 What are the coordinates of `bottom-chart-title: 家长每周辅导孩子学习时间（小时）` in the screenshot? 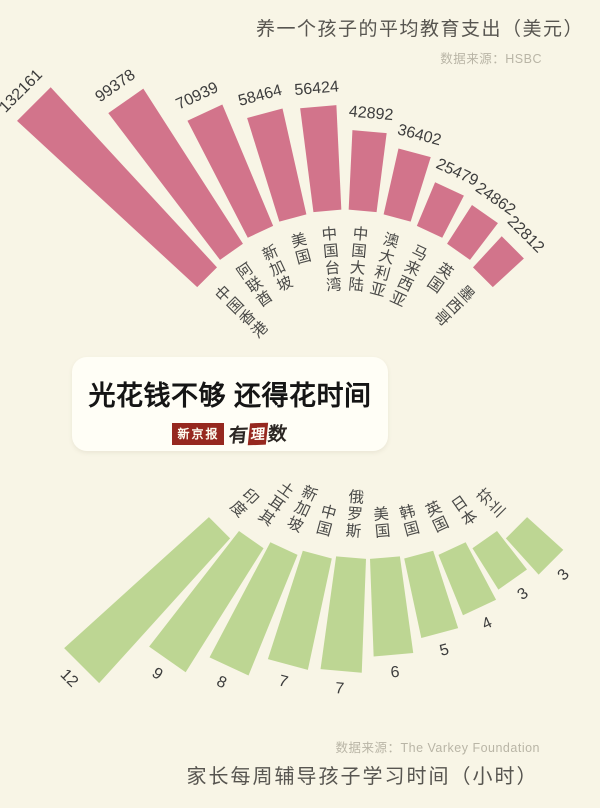 It's located at (362, 777).